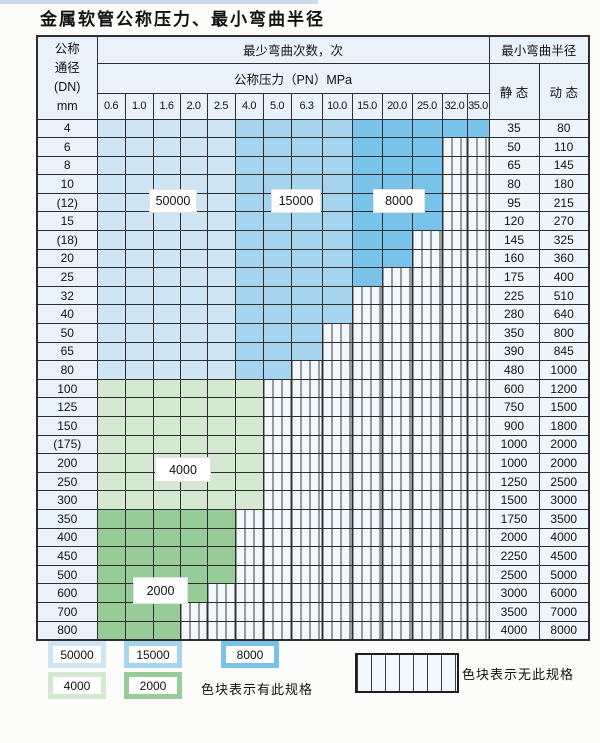 The width and height of the screenshot is (600, 743). I want to click on dn-cell: (18), so click(67, 240).